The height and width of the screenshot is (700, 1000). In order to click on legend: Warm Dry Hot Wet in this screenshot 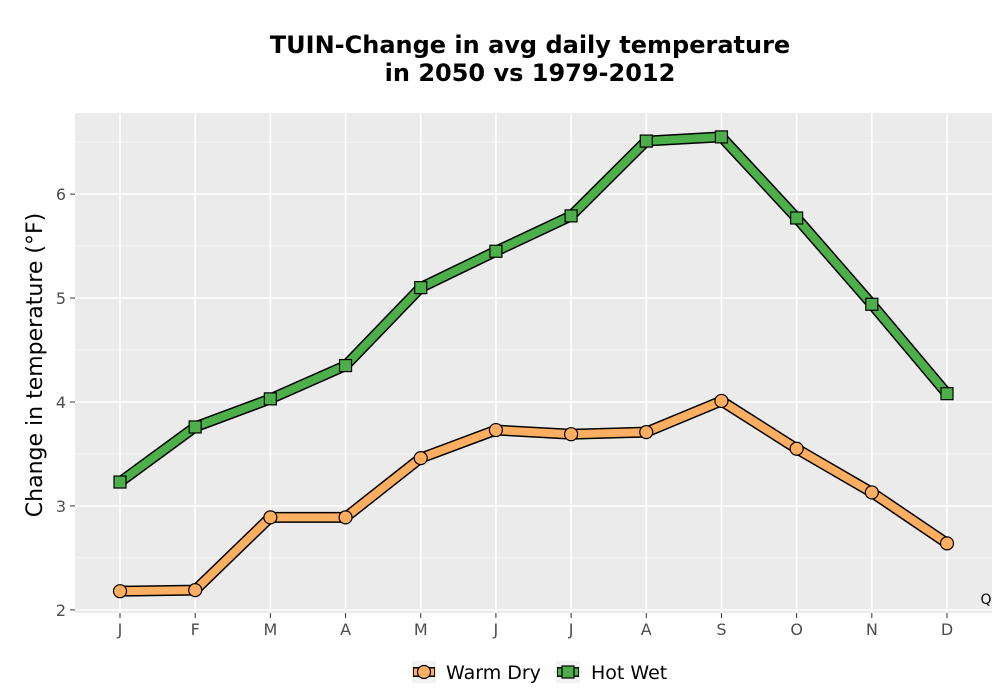, I will do `click(539, 672)`.